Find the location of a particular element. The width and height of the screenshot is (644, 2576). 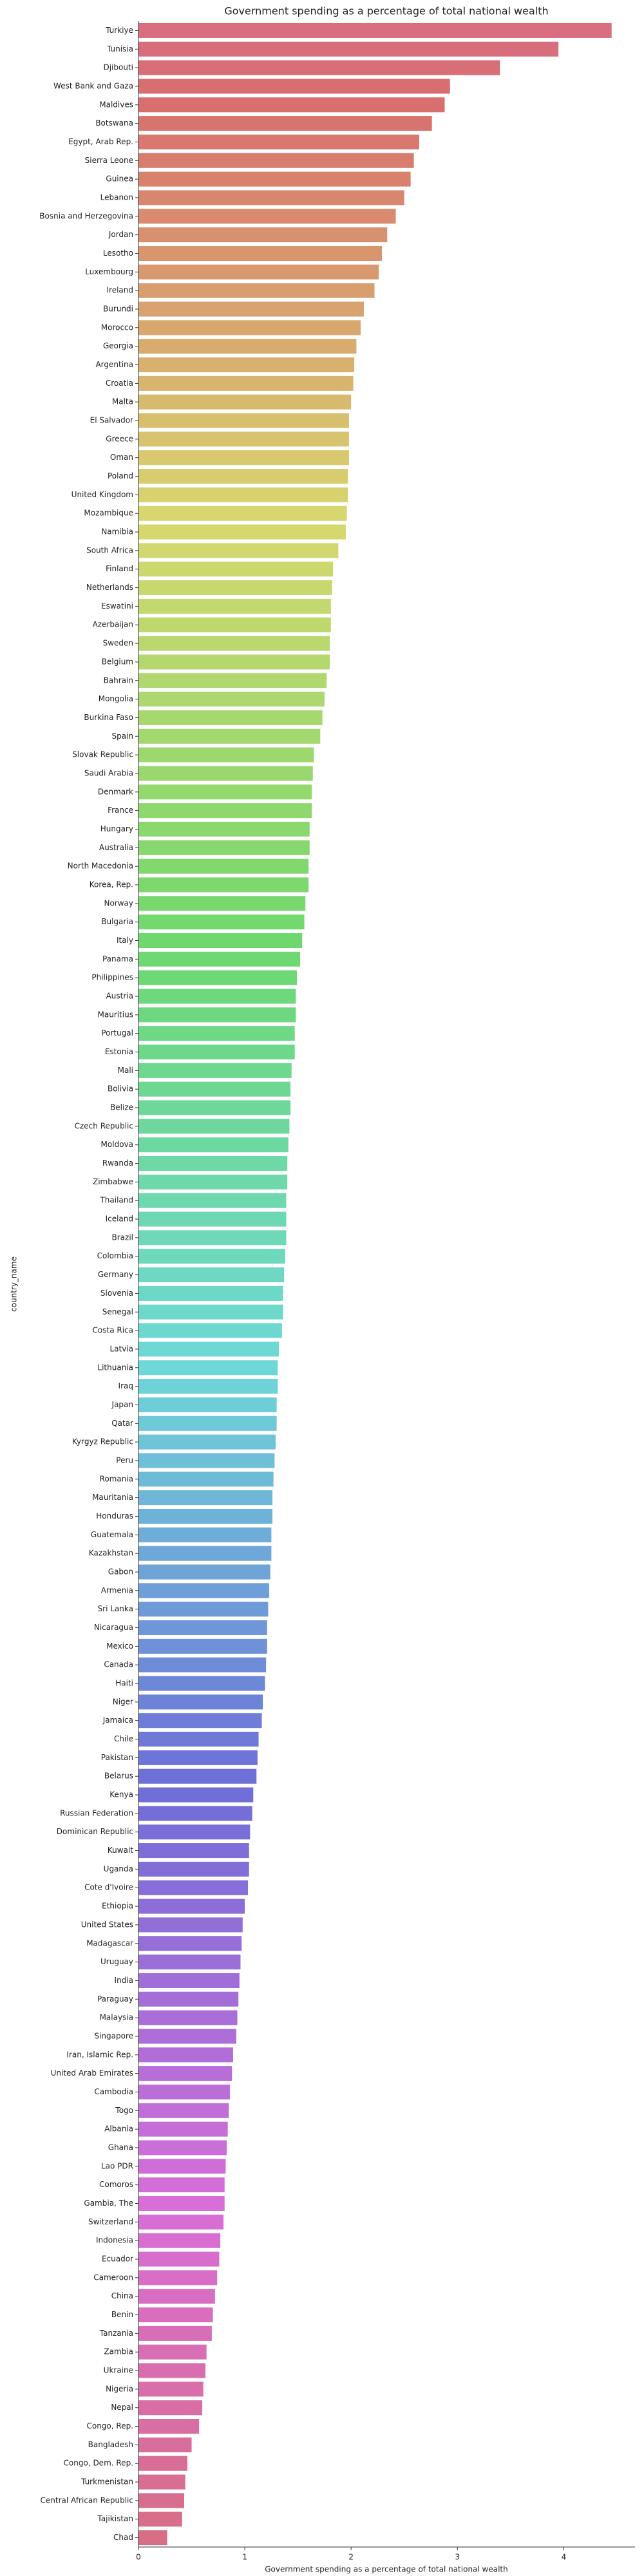

y-tick-label: Tajikistan is located at coordinates (115, 2518).